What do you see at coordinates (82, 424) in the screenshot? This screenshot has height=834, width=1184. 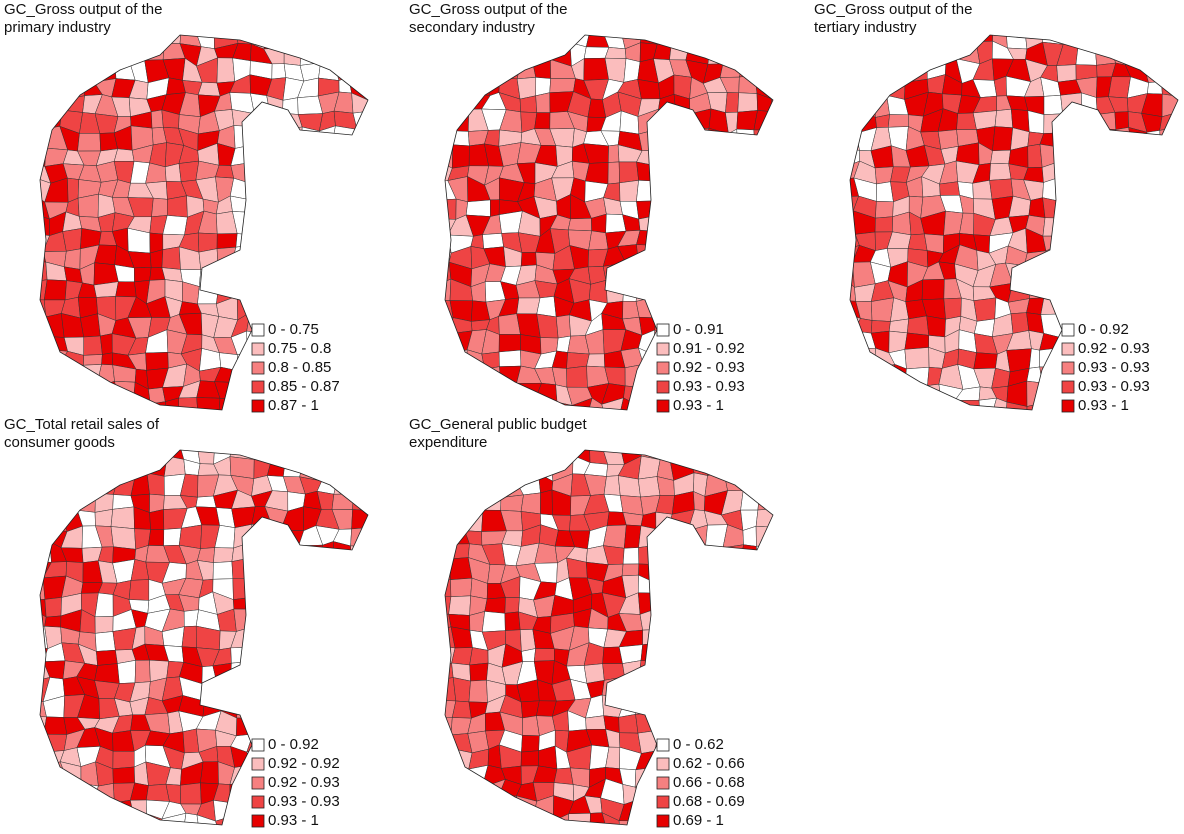 I see `panel-title: GC_Total retail sales of` at bounding box center [82, 424].